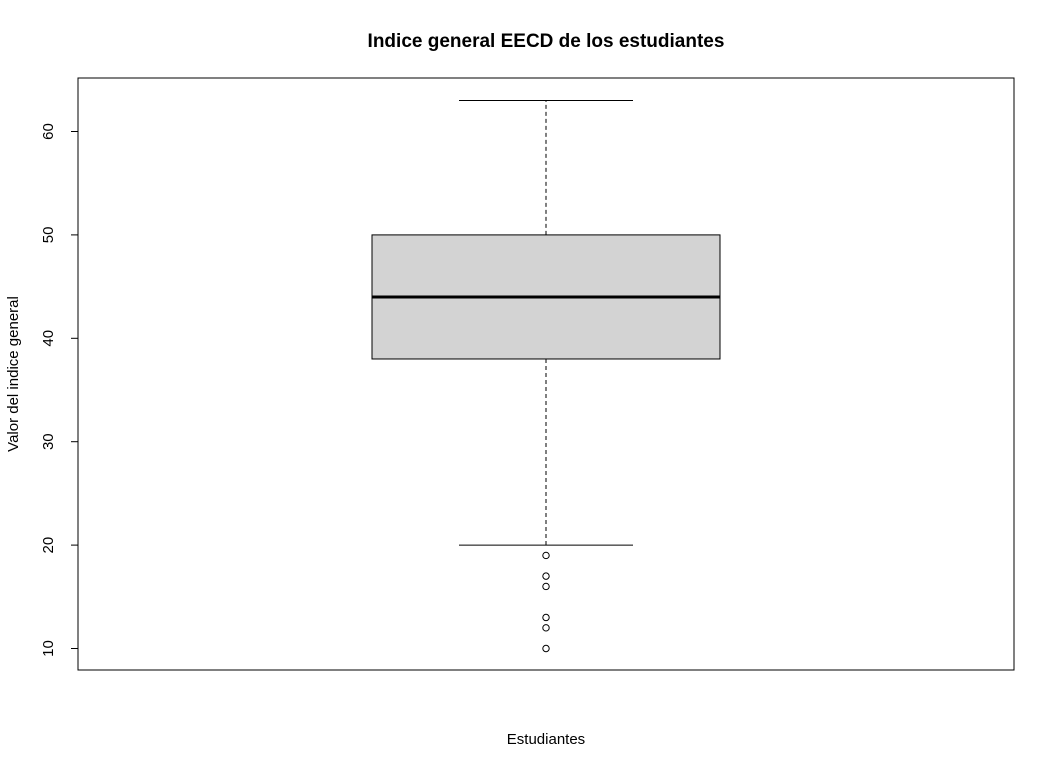 Image resolution: width=1055 pixels, height=768 pixels. I want to click on x-axis-label: Estudiantes, so click(546, 739).